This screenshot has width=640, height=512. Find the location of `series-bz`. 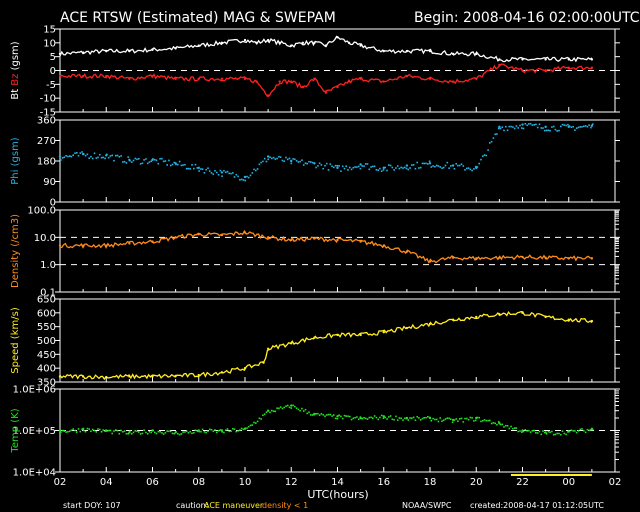

series-bz is located at coordinates (326, 80).